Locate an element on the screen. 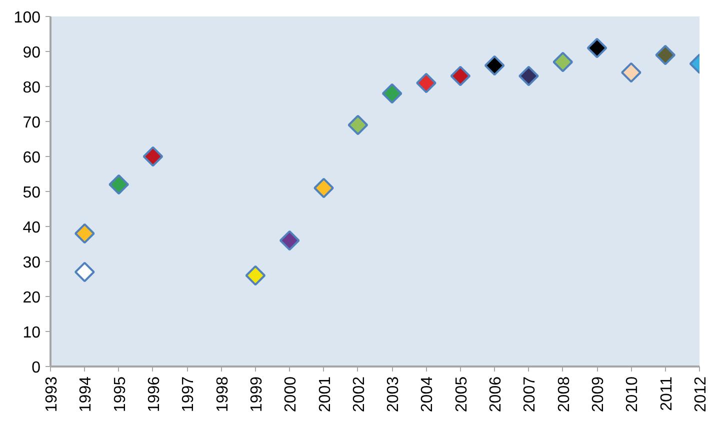 The image size is (721, 434). x-tick-label: 2003 is located at coordinates (393, 394).